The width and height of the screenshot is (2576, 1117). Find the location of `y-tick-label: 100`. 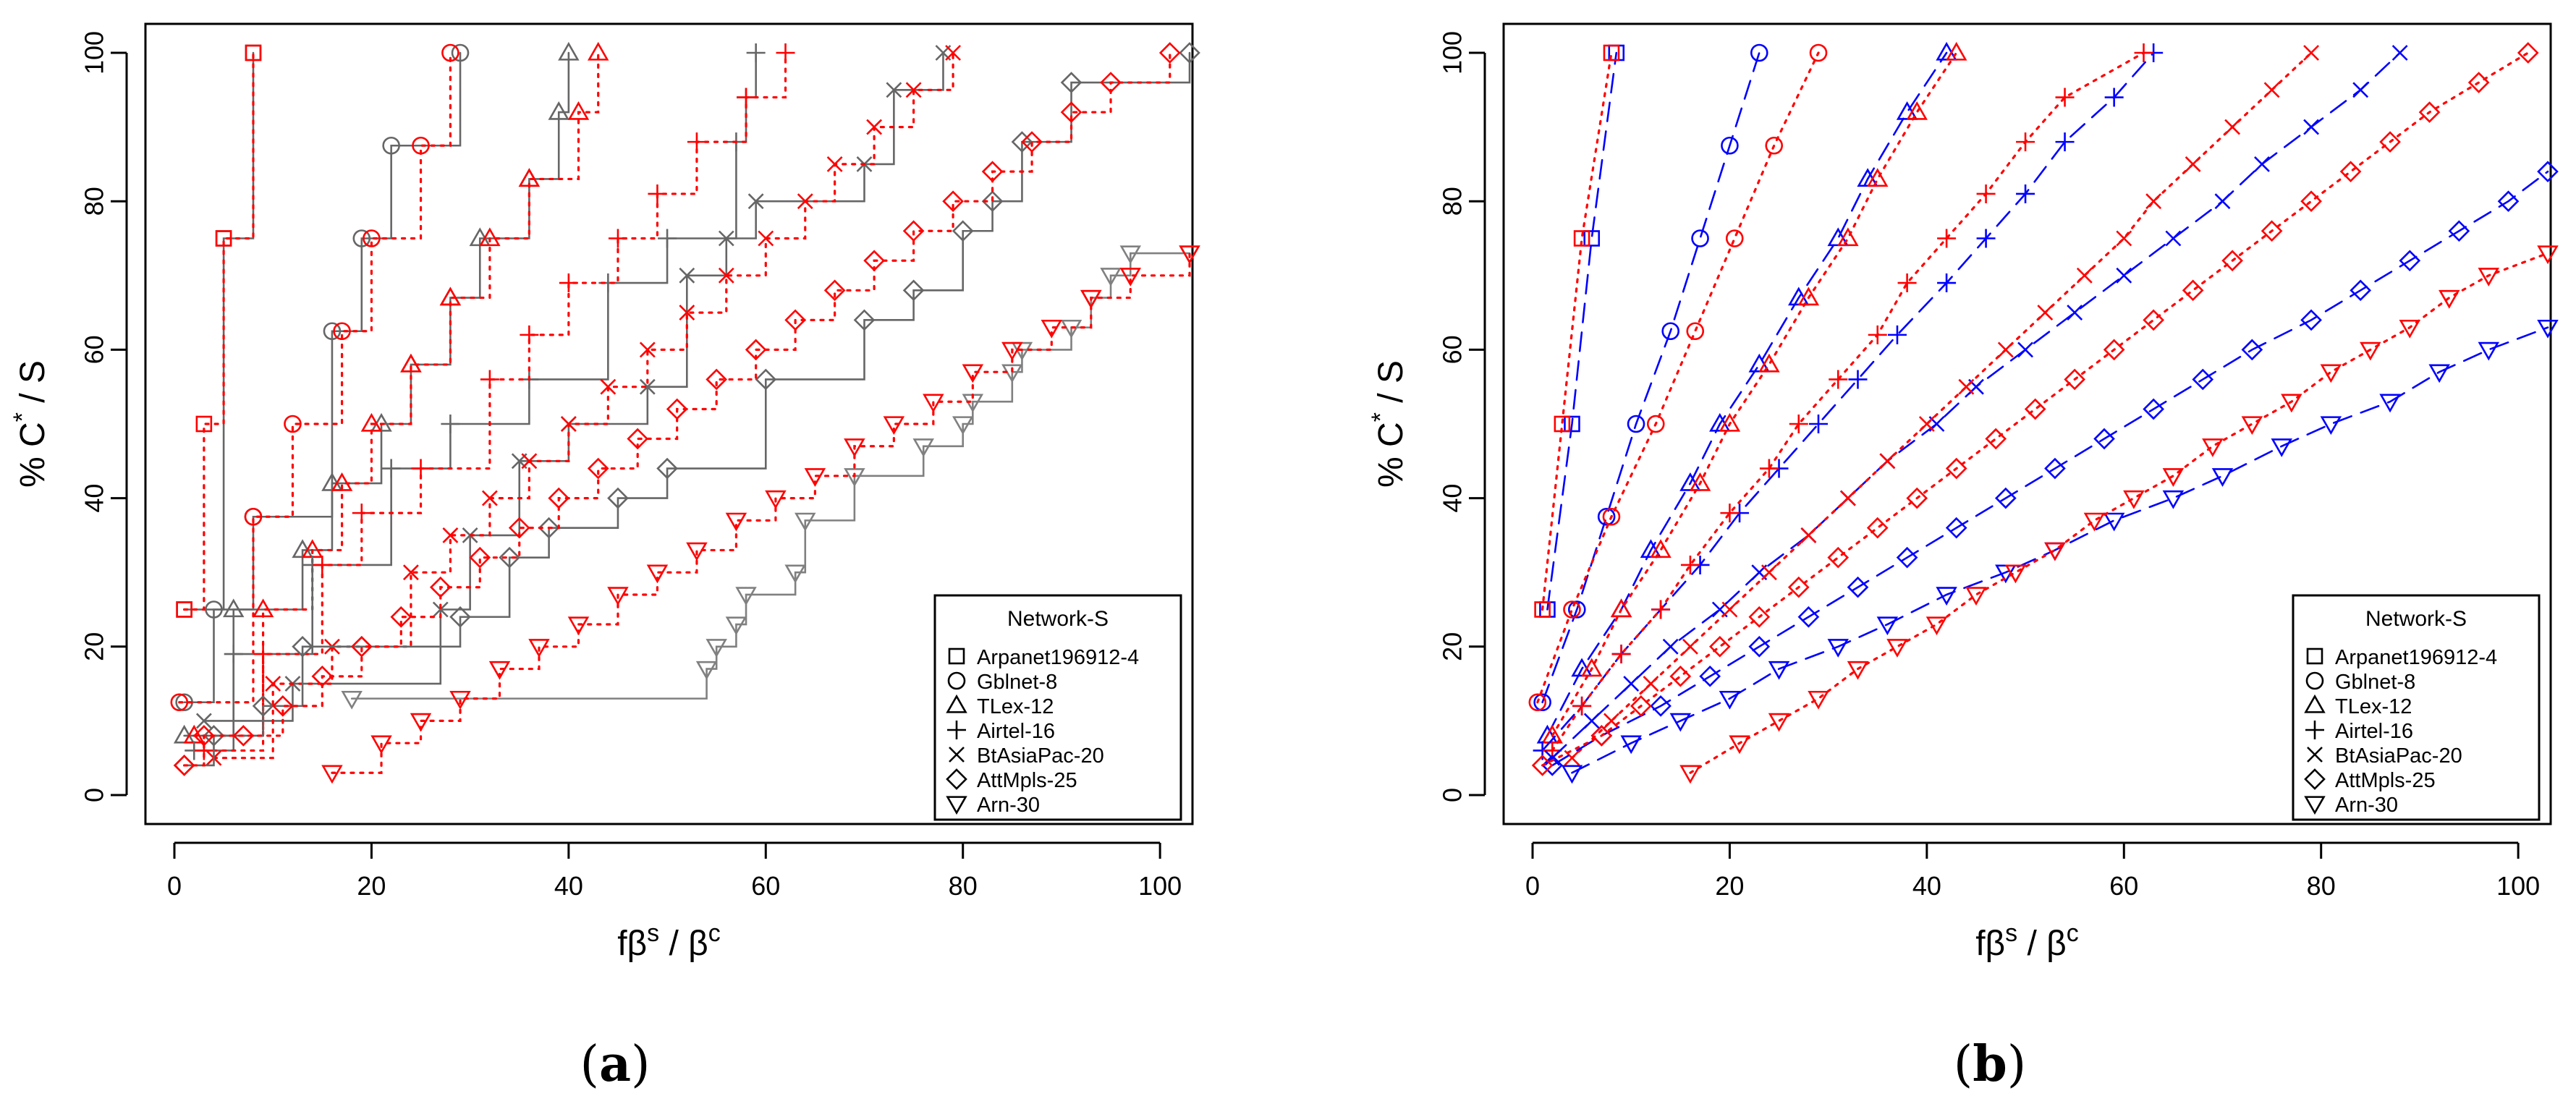

y-tick-label: 100 is located at coordinates (94, 53).